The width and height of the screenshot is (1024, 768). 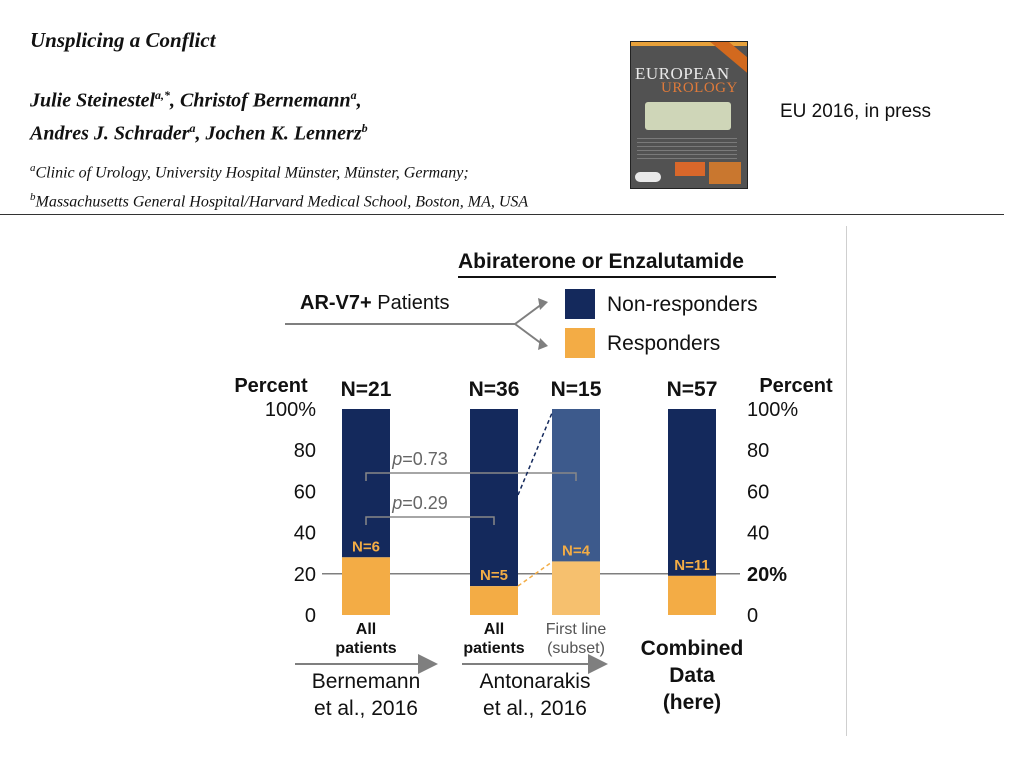 What do you see at coordinates (692, 702) in the screenshot?
I see `category-label: (here)` at bounding box center [692, 702].